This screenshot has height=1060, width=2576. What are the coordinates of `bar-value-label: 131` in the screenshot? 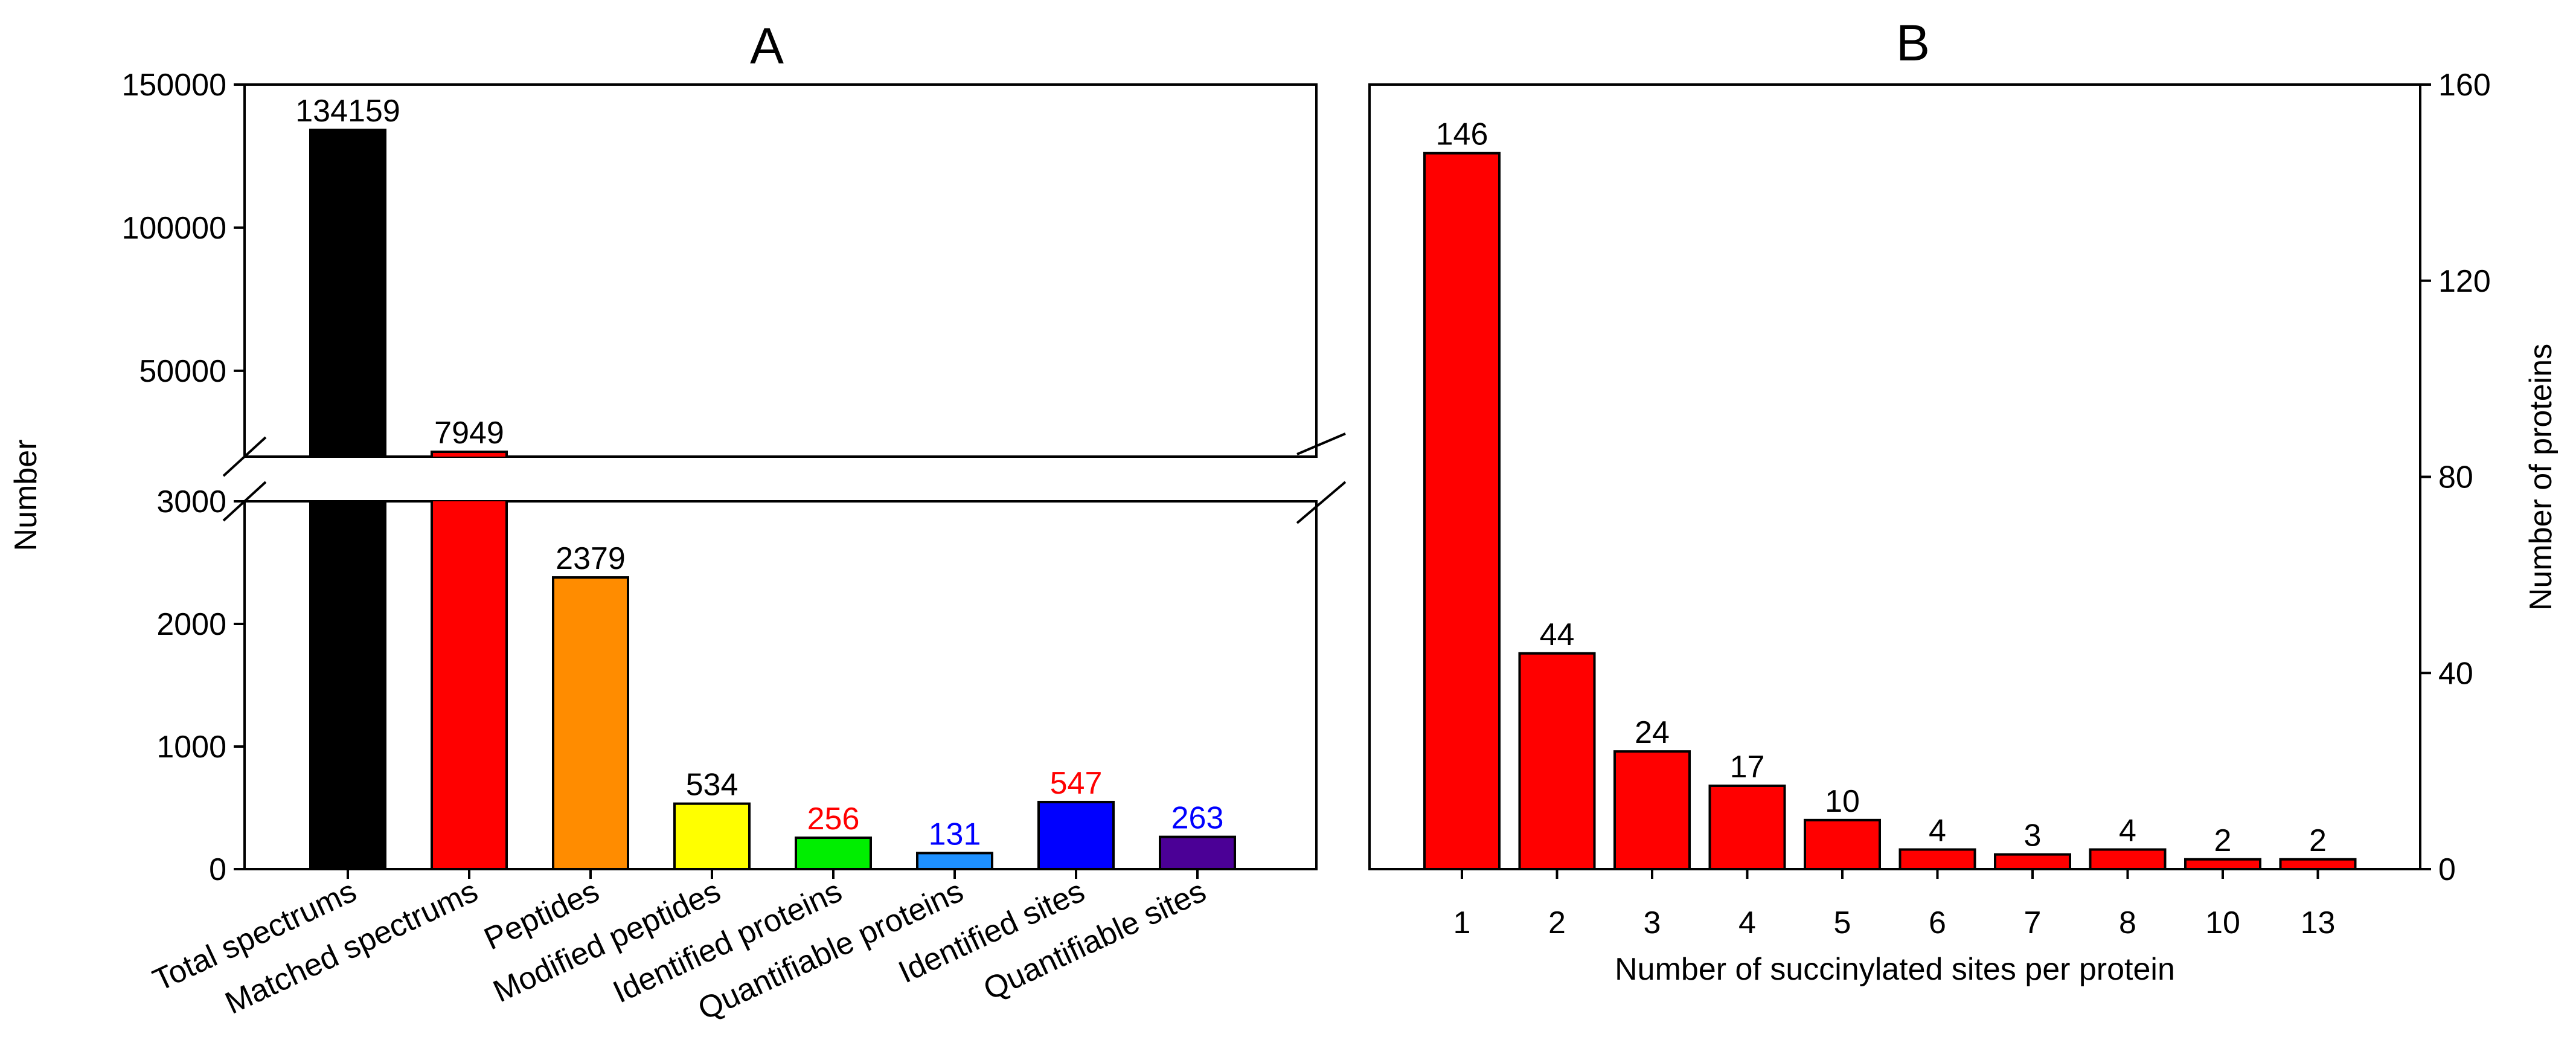 It's located at (955, 834).